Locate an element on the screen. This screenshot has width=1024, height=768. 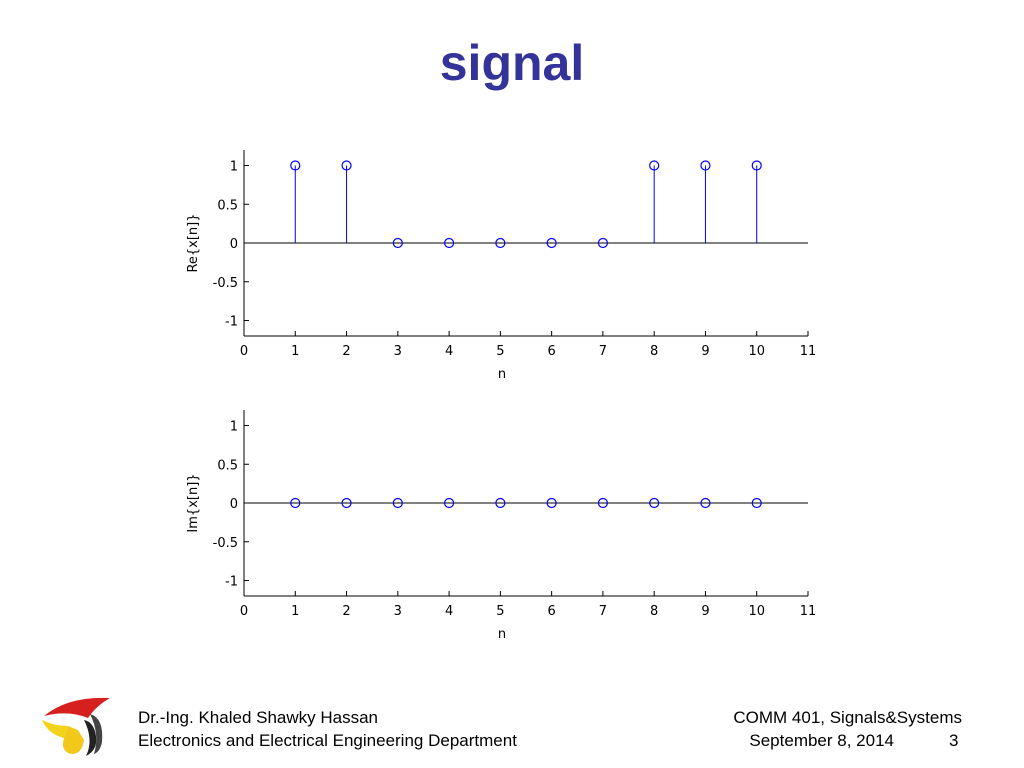
y-axis-label: Im{x[n]} is located at coordinates (193, 502).